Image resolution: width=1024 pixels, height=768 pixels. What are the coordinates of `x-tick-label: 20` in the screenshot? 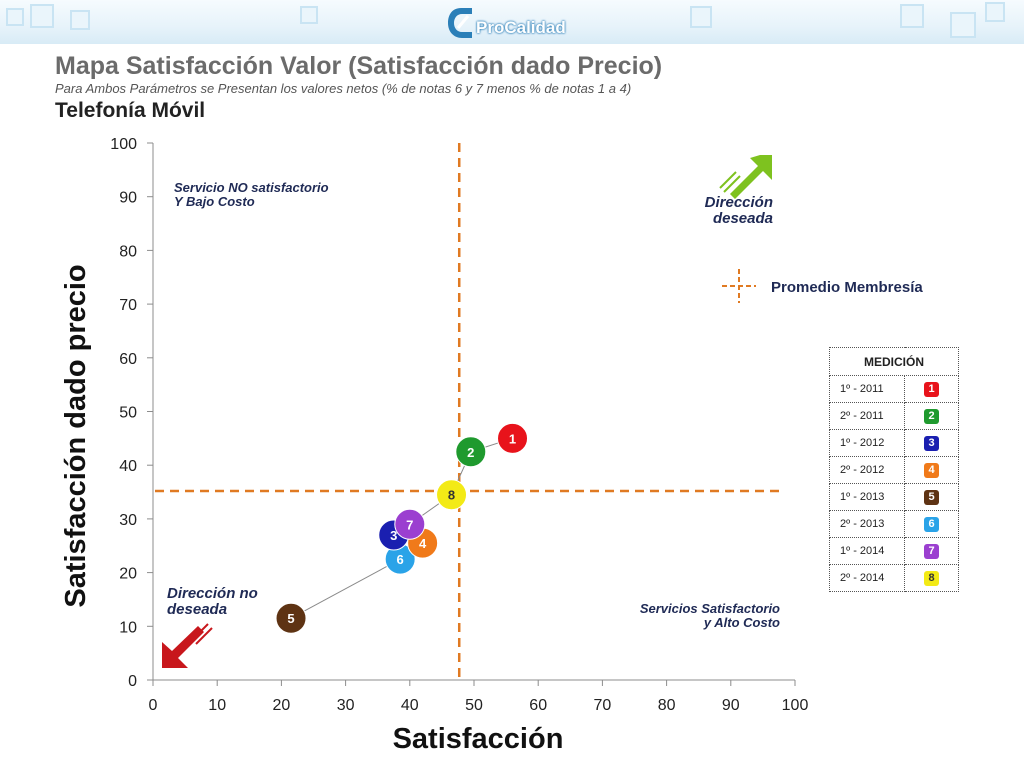 It's located at (282, 705).